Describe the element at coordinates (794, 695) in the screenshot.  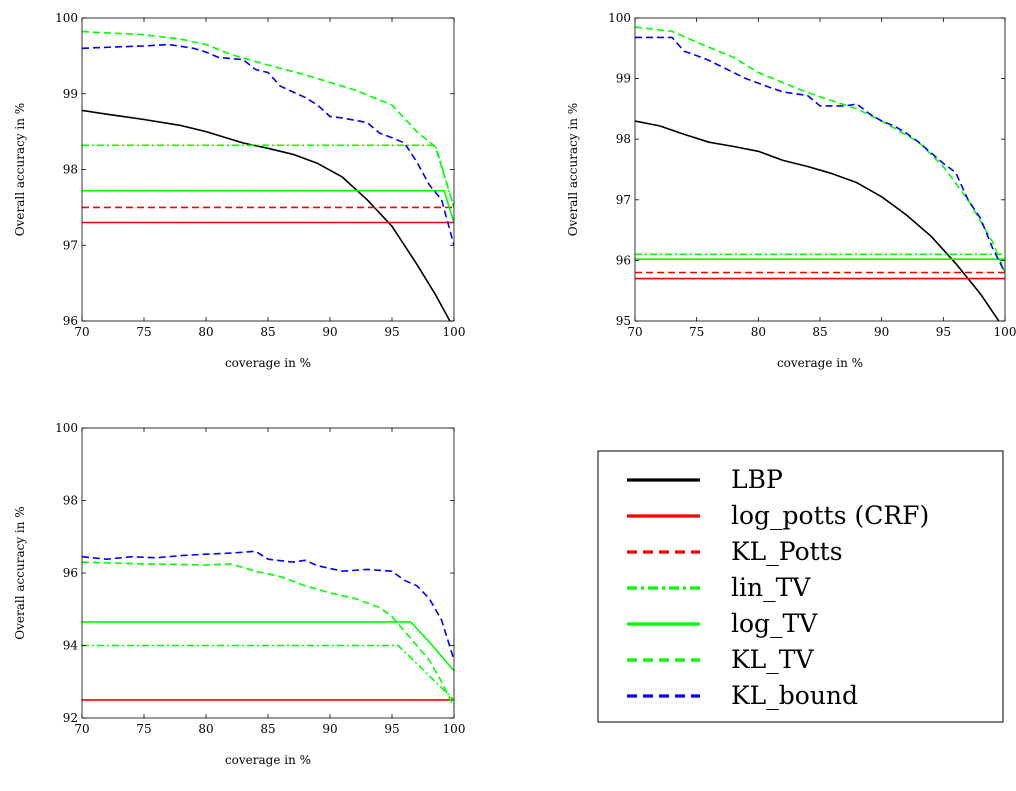
I see `legend-label-kl-bound: KL_bound` at that location.